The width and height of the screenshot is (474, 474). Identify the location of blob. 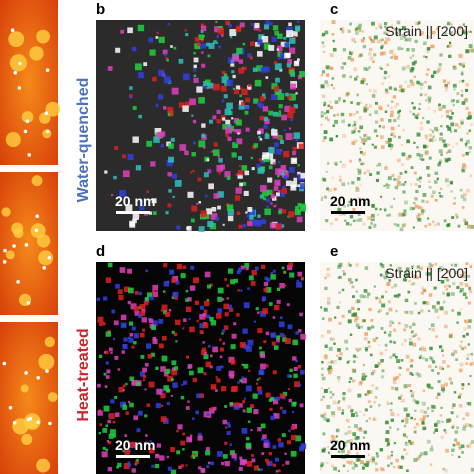
(36, 53).